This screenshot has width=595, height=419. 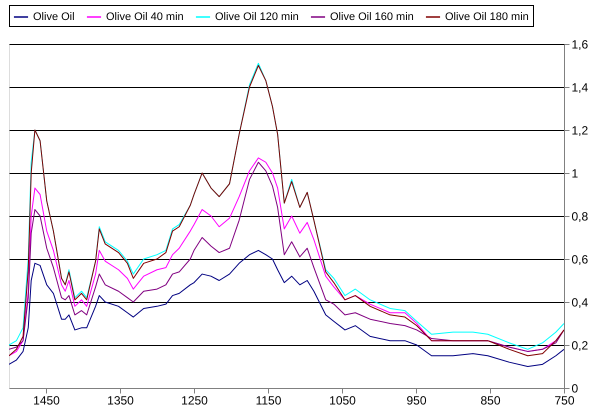 What do you see at coordinates (416, 401) in the screenshot?
I see `x-tick-label: 950` at bounding box center [416, 401].